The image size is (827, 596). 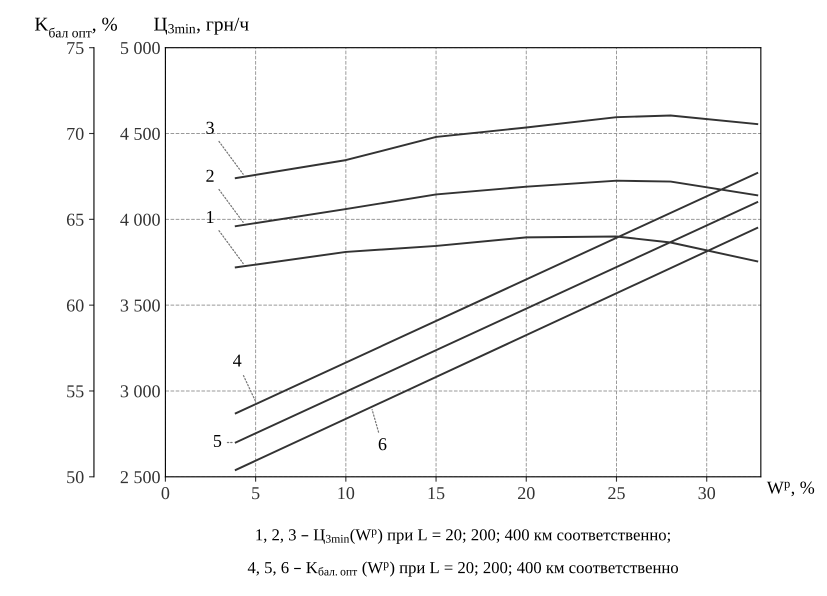 I want to click on text: 2, so click(x=210, y=176).